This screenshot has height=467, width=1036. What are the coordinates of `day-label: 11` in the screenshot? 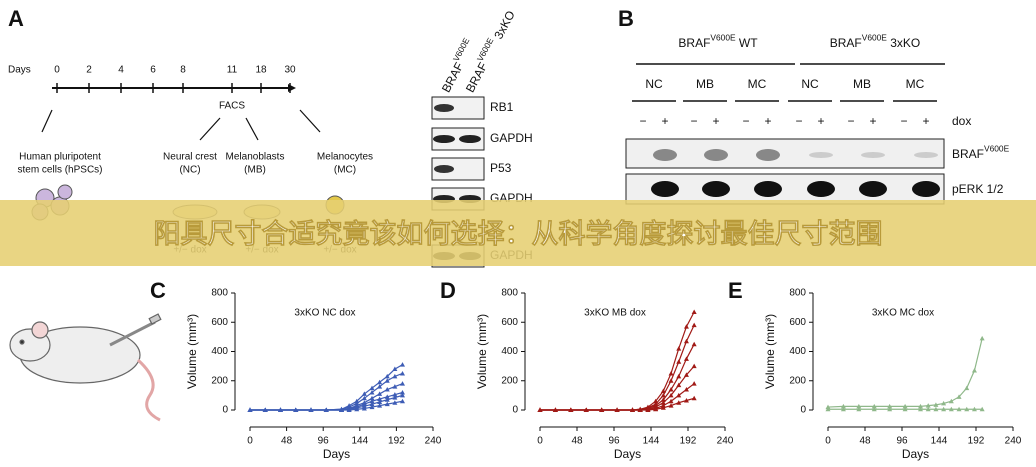 It's located at (232, 70).